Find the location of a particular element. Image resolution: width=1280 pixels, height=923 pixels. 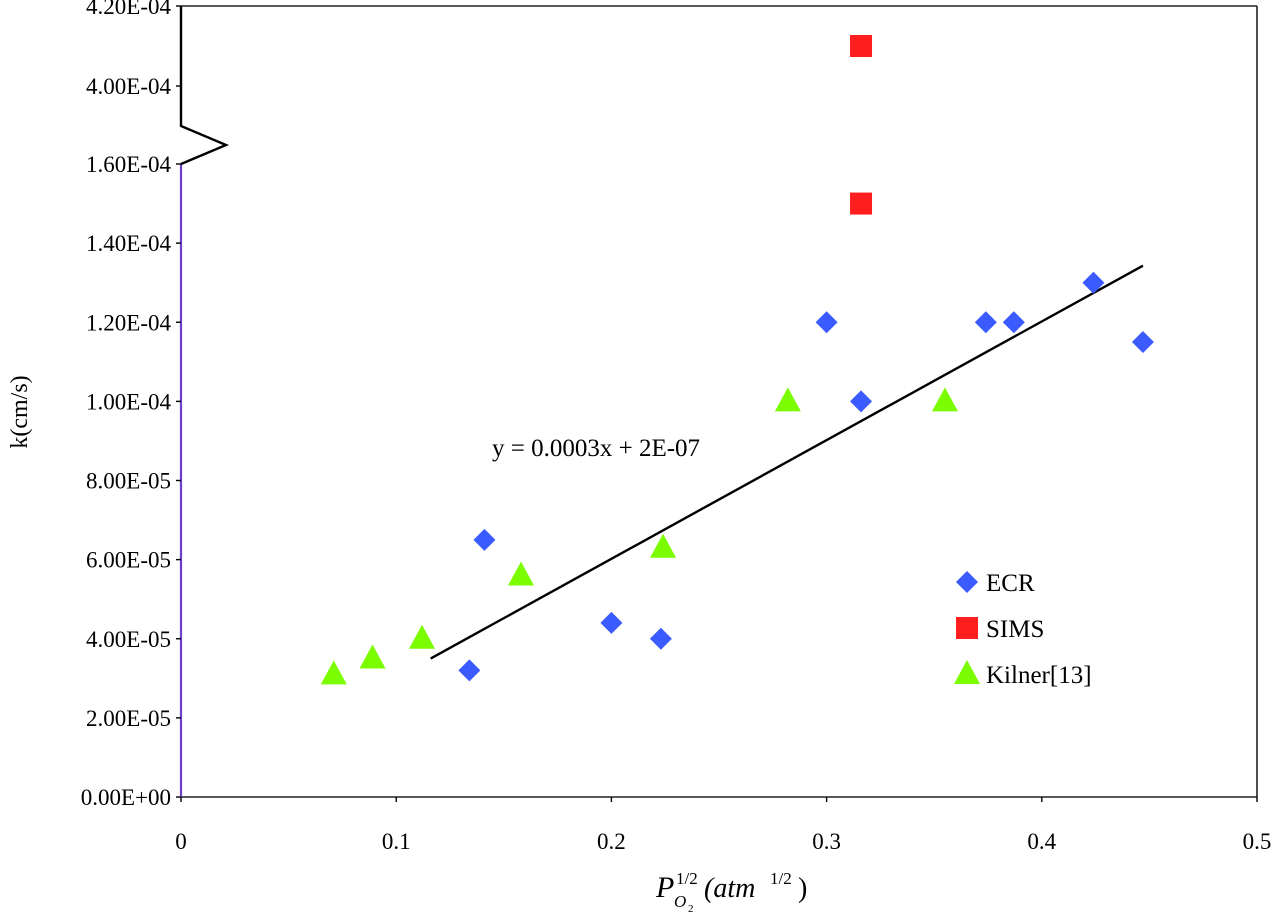

y-tick-label: 1.40E-04 is located at coordinates (128, 243).